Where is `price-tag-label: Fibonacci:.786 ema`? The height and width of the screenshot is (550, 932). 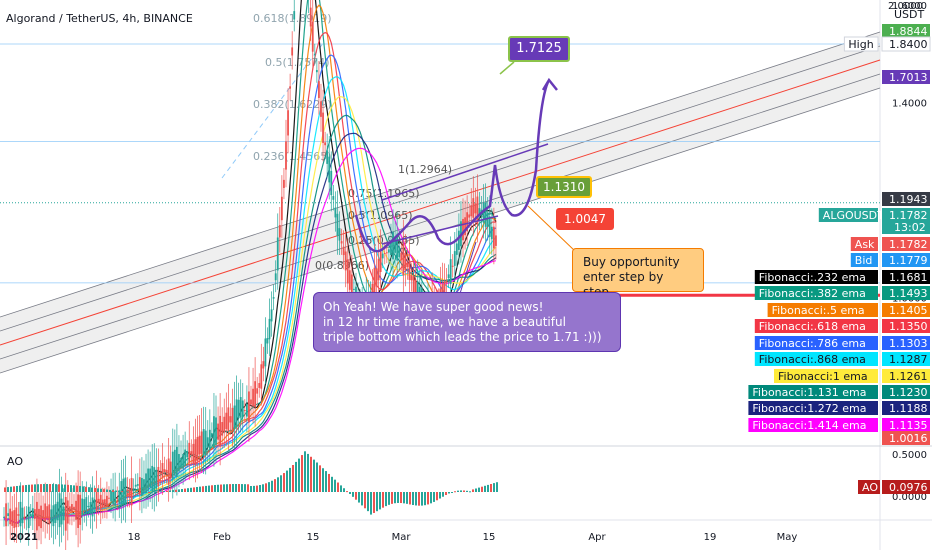
price-tag-label: Fibonacci:.786 ema is located at coordinates (812, 343).